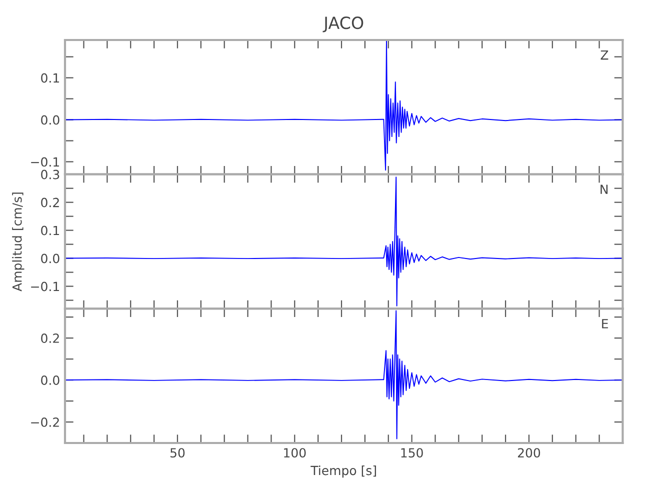 The image size is (650, 500). What do you see at coordinates (605, 323) in the screenshot?
I see `annotation: E` at bounding box center [605, 323].